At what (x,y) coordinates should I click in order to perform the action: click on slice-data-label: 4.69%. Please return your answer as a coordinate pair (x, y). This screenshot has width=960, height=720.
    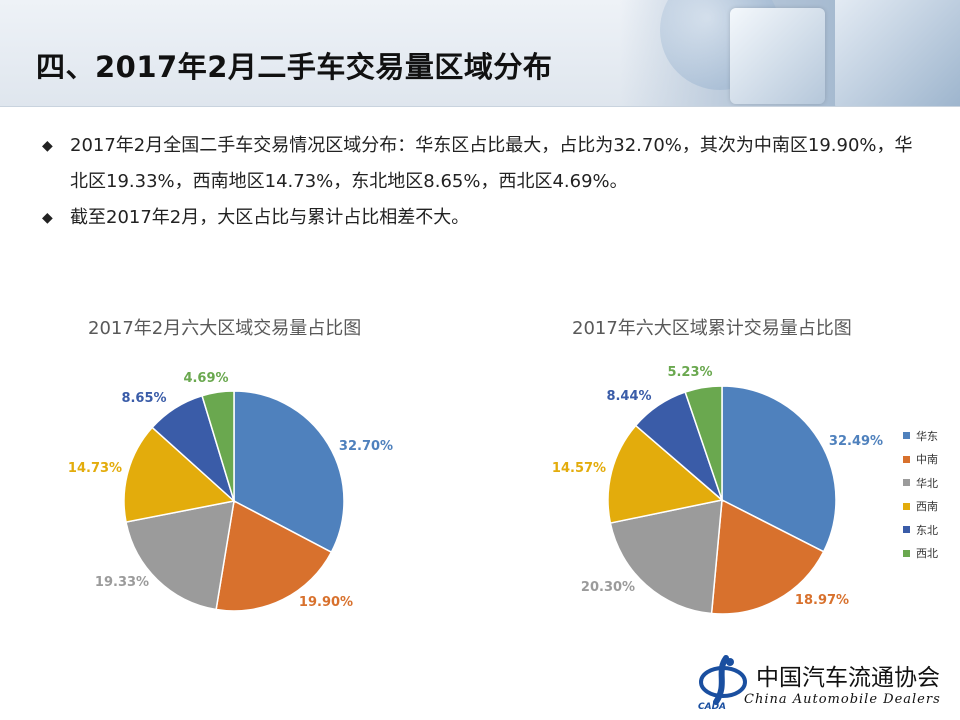
    Looking at the image, I should click on (205, 378).